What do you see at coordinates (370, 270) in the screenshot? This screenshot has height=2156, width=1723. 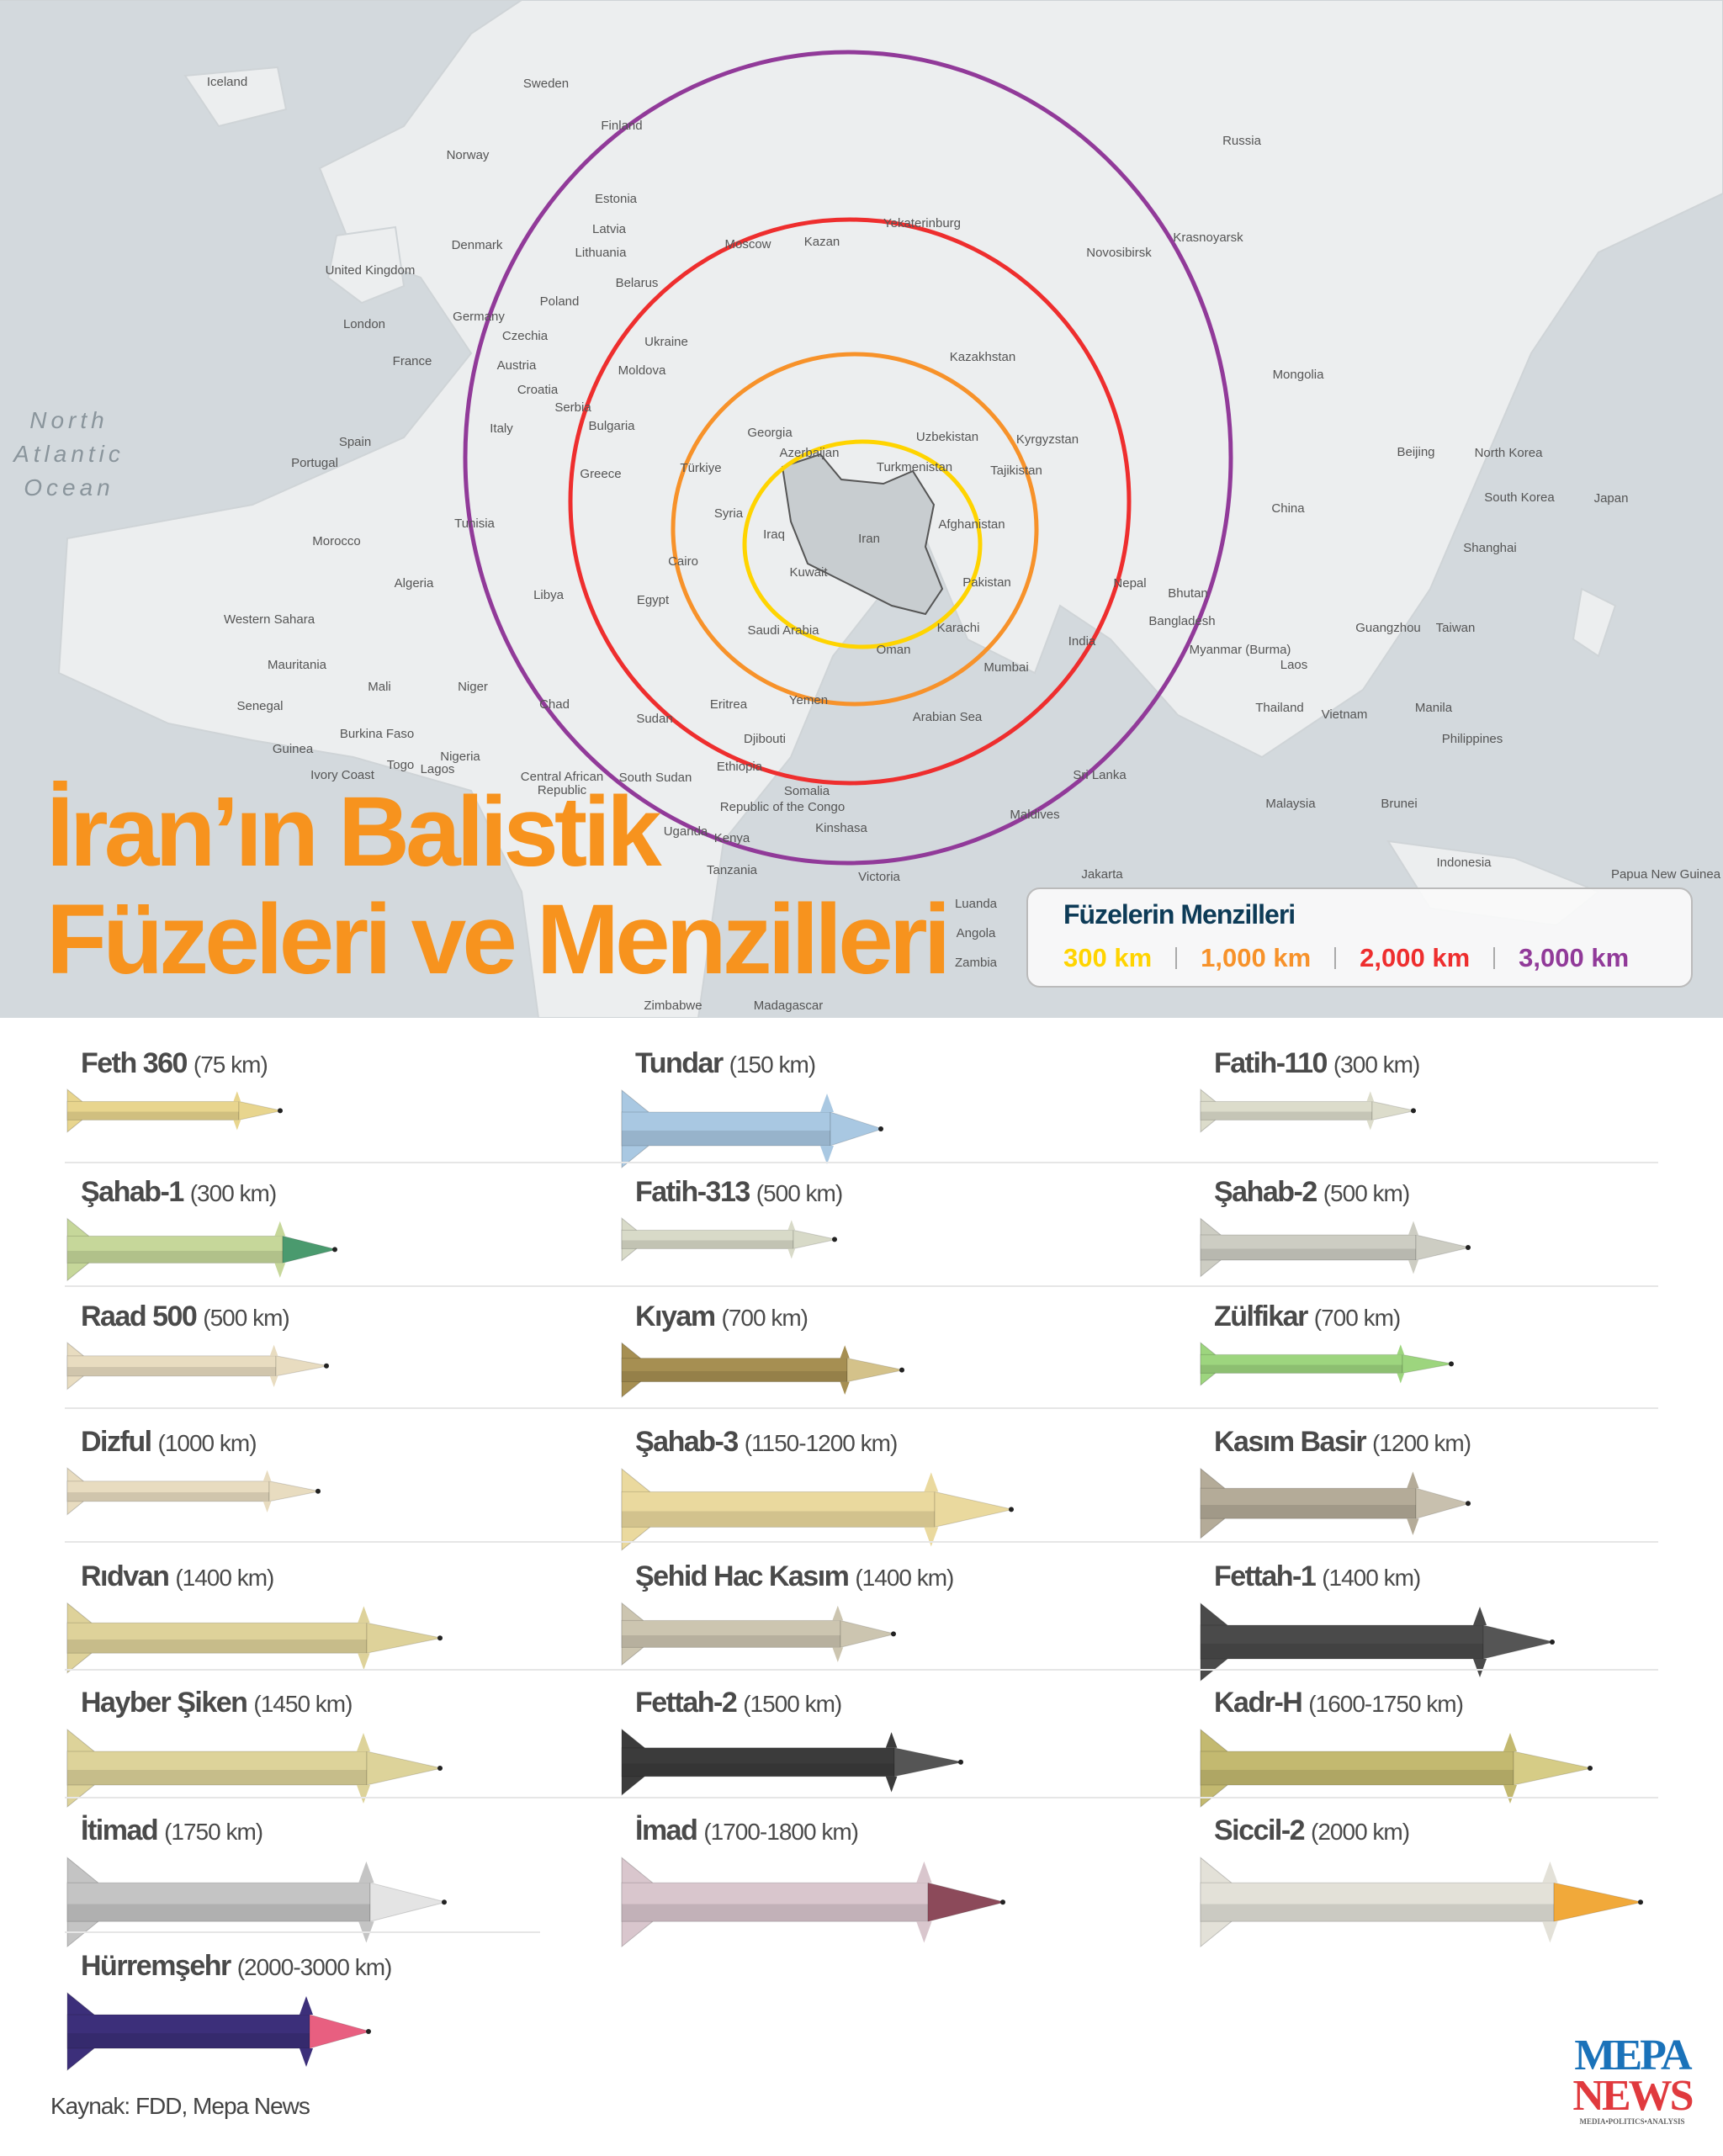 I see `map-label: United Kingdom` at bounding box center [370, 270].